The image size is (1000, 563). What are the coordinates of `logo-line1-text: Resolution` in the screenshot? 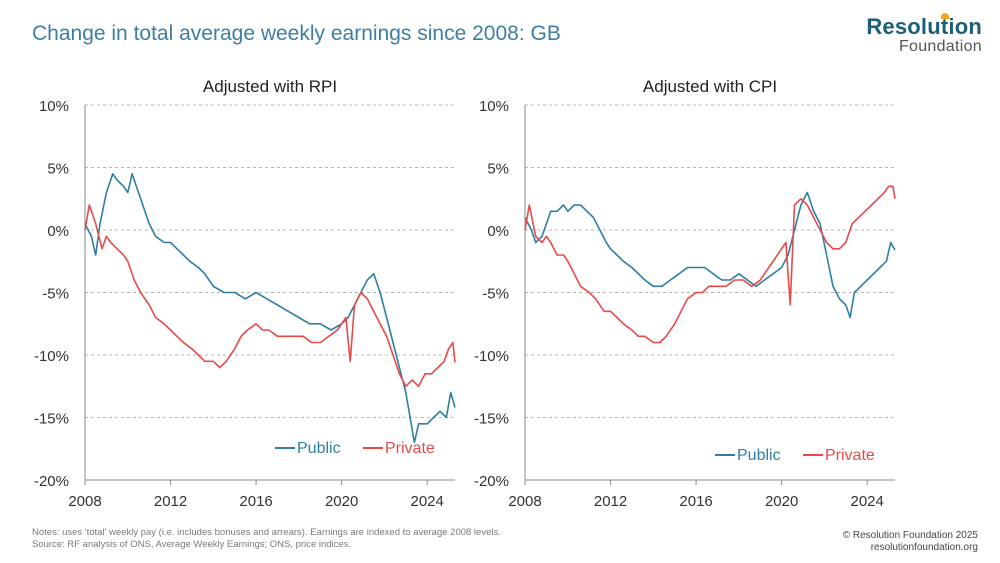 It's located at (924, 26).